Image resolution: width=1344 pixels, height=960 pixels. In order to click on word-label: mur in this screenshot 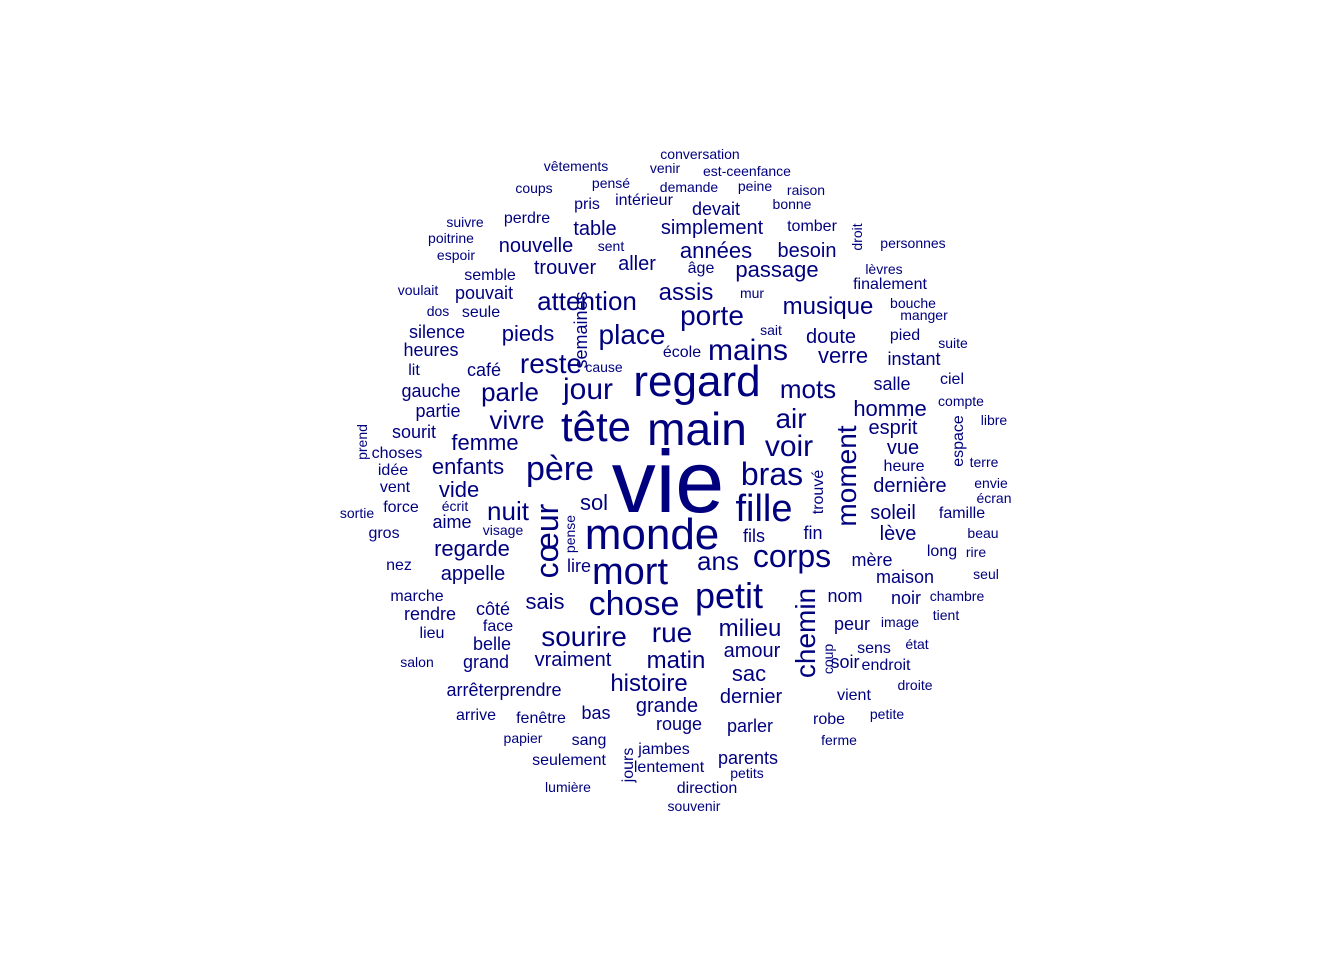, I will do `click(752, 293)`.